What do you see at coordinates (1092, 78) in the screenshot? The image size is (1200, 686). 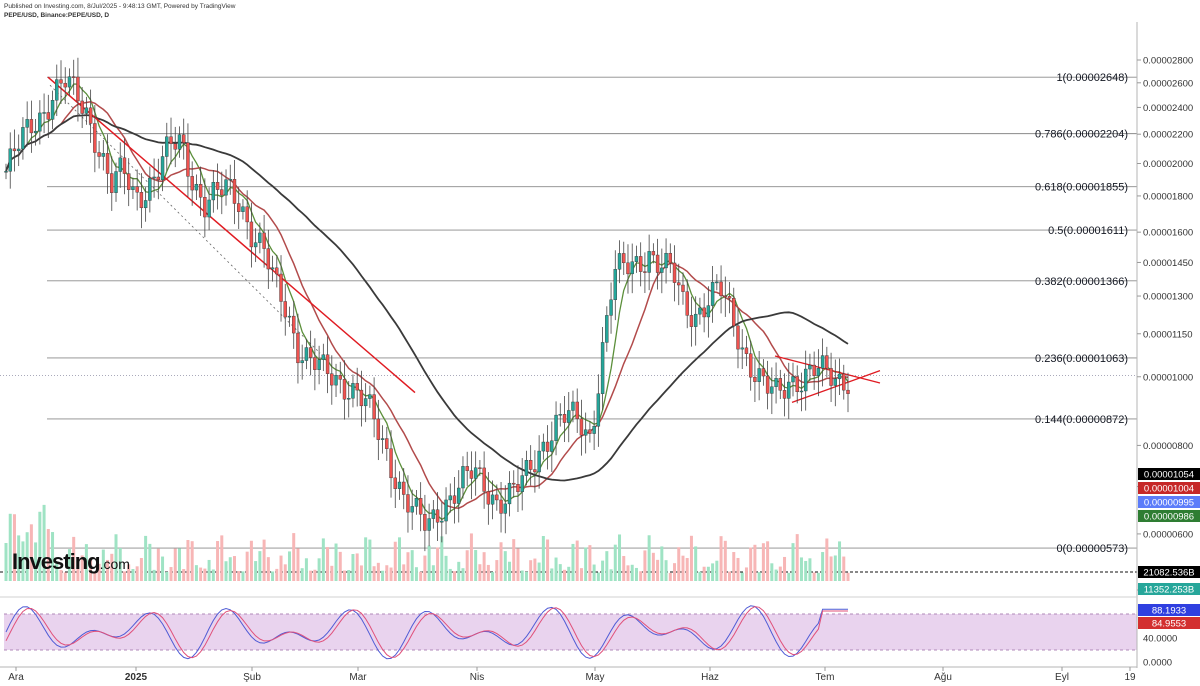 I see `fib-label: 1(0.00002648)` at bounding box center [1092, 78].